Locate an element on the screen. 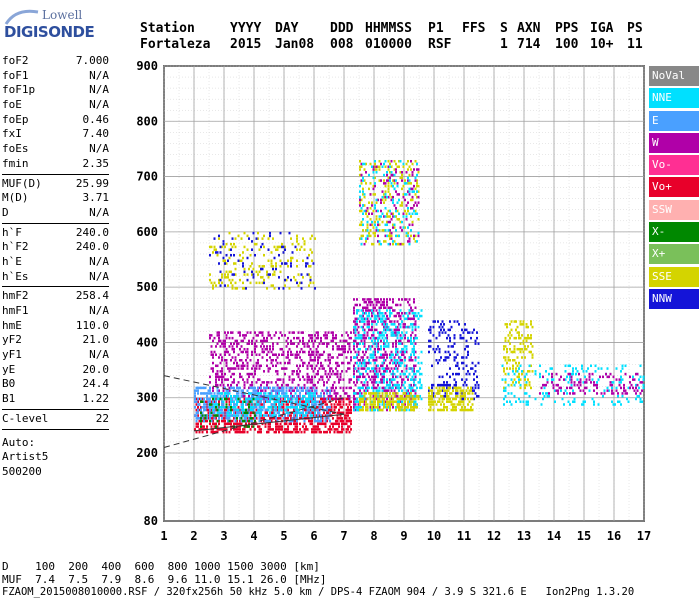 Image resolution: width=700 pixels, height=600 pixels. param-row: foEs N/A is located at coordinates (55, 149).